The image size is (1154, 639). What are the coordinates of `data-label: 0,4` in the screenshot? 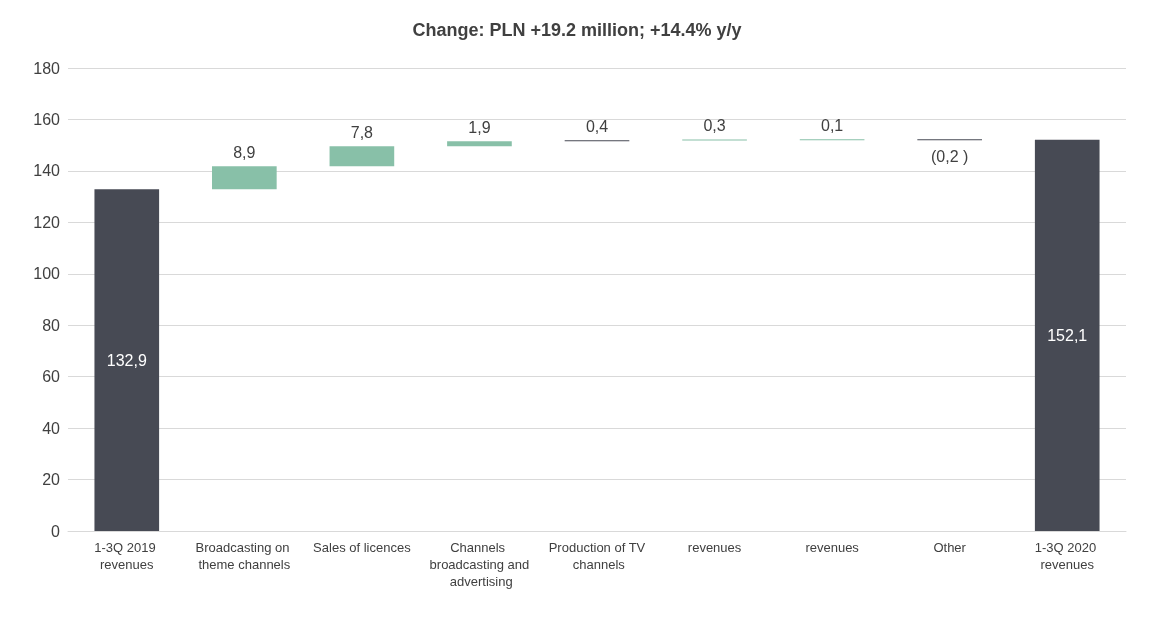 It's located at (597, 126).